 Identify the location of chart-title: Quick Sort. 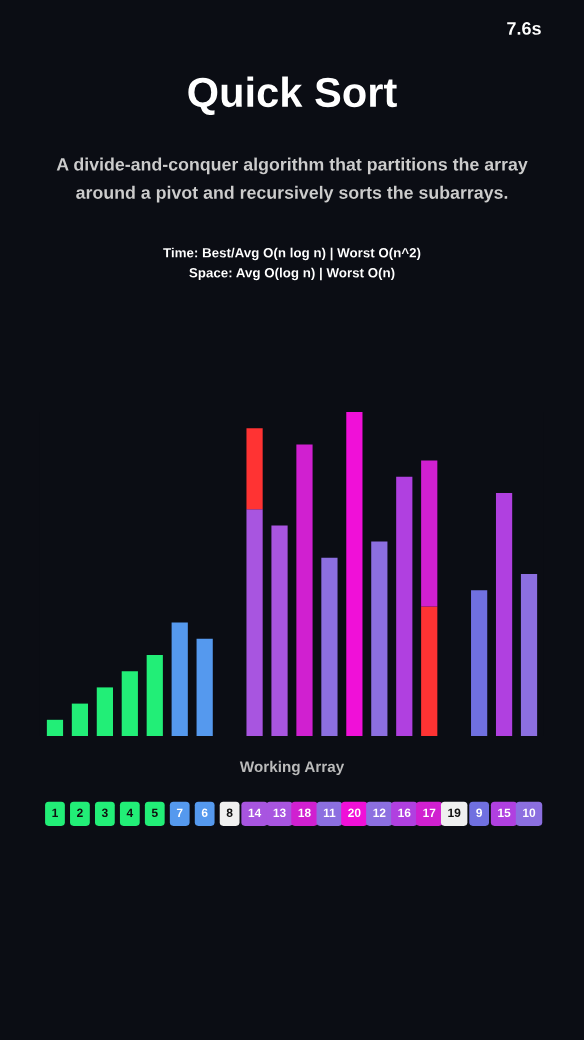
(292, 95).